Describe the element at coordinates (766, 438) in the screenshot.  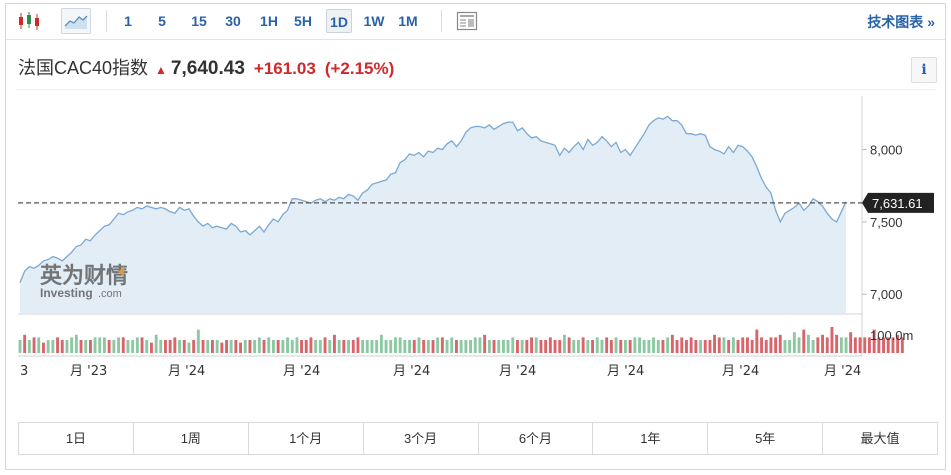
I see `range-button-6: 5年` at that location.